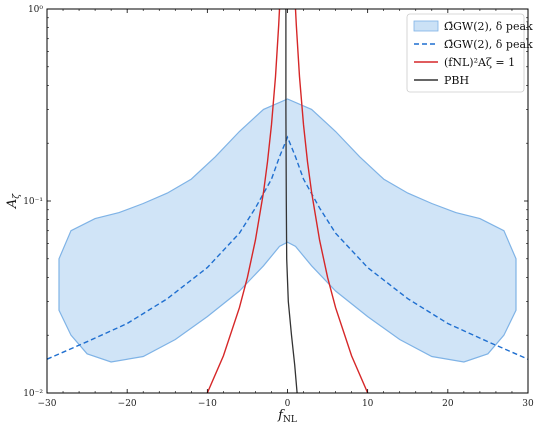  What do you see at coordinates (127, 404) in the screenshot?
I see `x-tick-label: −20` at bounding box center [127, 404].